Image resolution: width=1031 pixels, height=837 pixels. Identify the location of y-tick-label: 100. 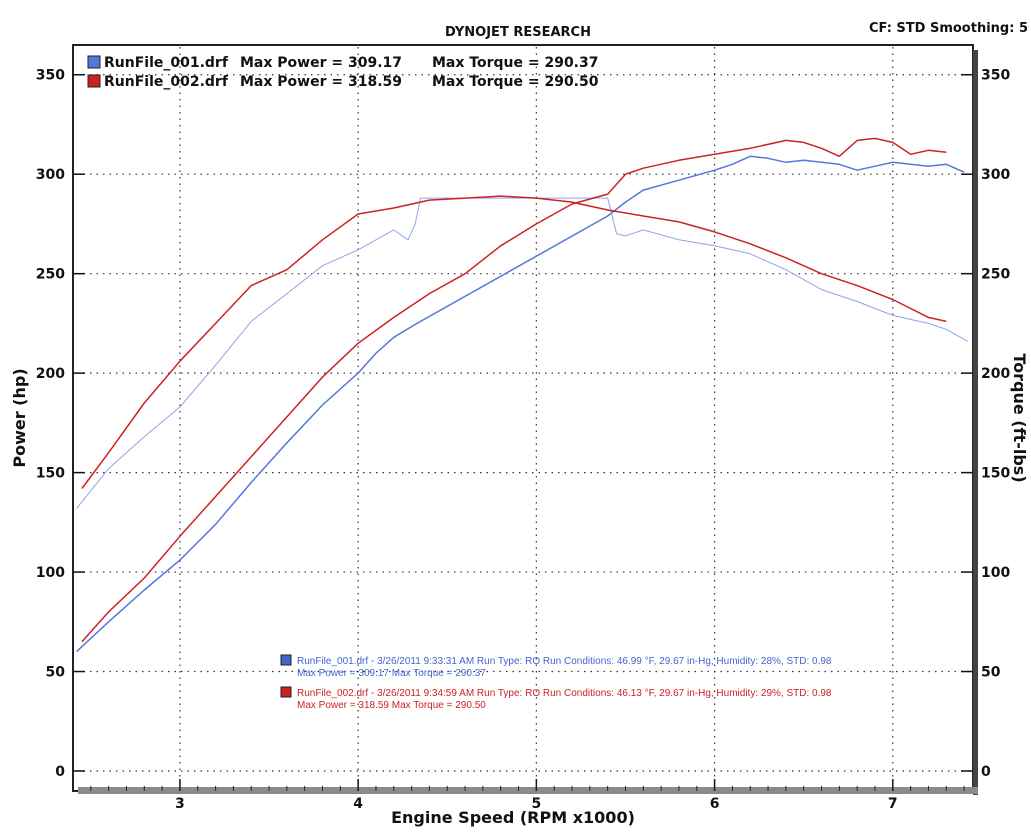
(50, 573).